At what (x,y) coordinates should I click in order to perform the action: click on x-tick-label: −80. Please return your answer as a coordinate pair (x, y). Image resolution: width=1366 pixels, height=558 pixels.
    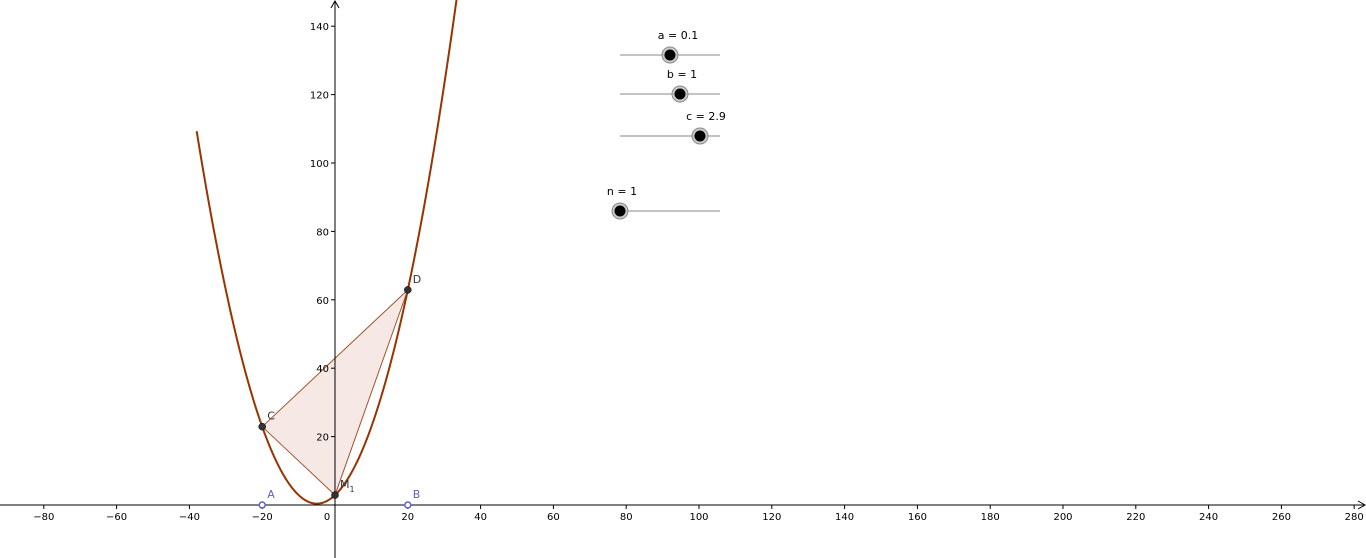
    Looking at the image, I should click on (43, 517).